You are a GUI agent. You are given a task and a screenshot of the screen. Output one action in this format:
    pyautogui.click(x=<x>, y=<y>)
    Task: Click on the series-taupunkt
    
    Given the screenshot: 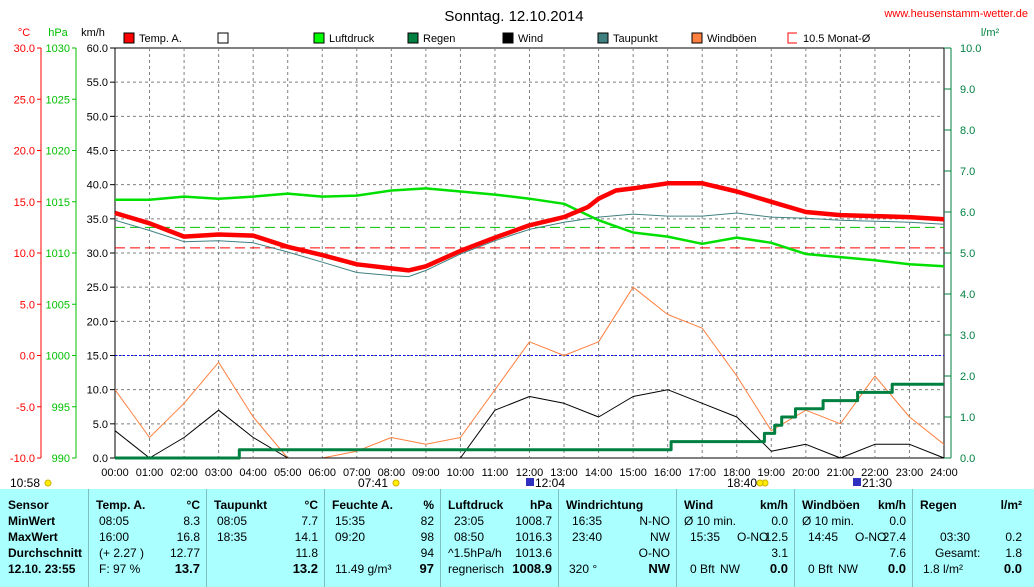 What is the action you would take?
    pyautogui.click(x=529, y=245)
    